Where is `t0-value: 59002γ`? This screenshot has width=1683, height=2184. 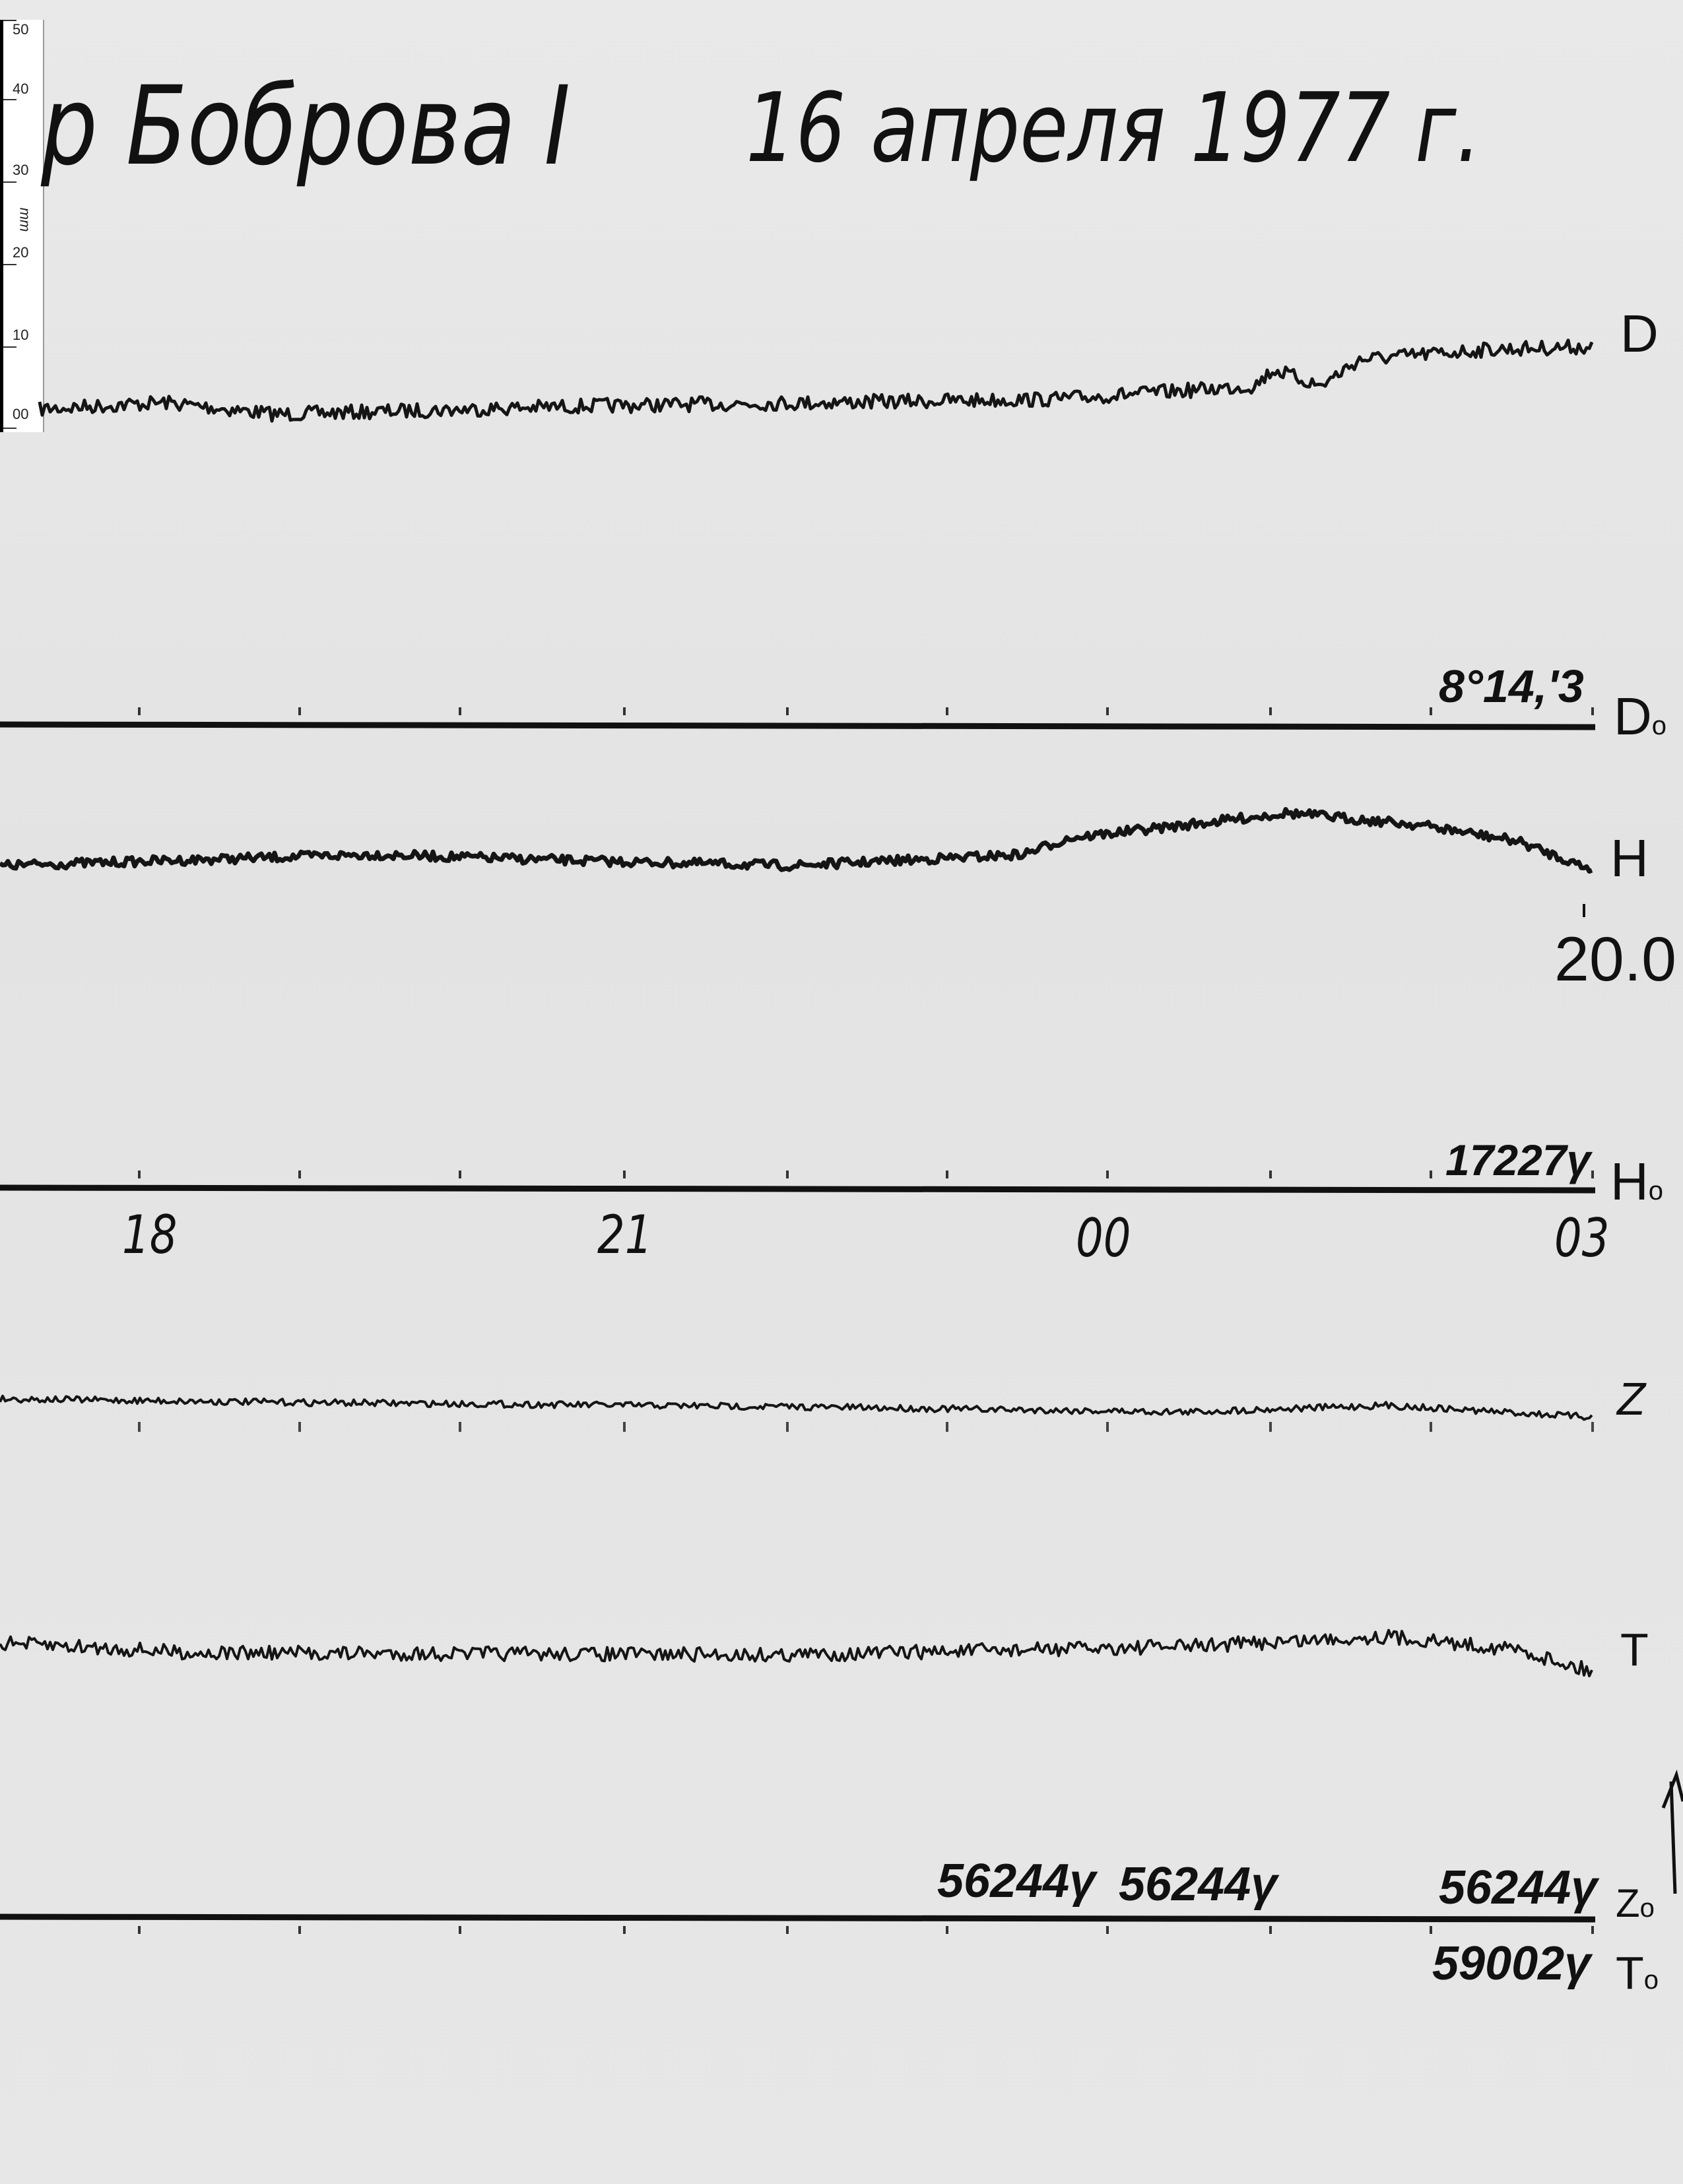 t0-value: 59002γ is located at coordinates (1511, 1963).